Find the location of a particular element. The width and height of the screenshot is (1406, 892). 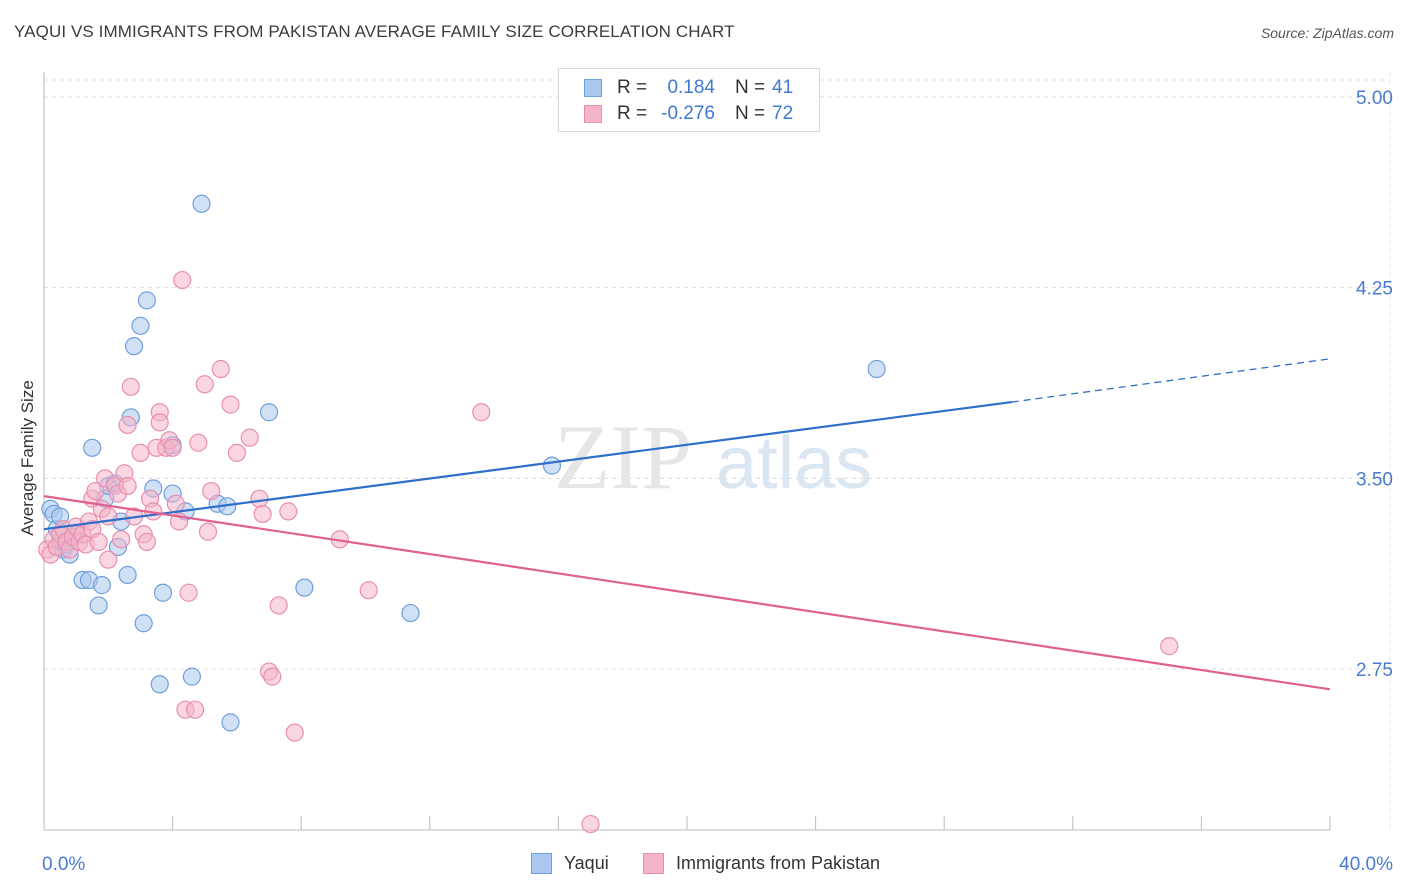

correlation-legend: R = 0.184 N = 41 R = -0.276 N = 72 is located at coordinates (689, 100).